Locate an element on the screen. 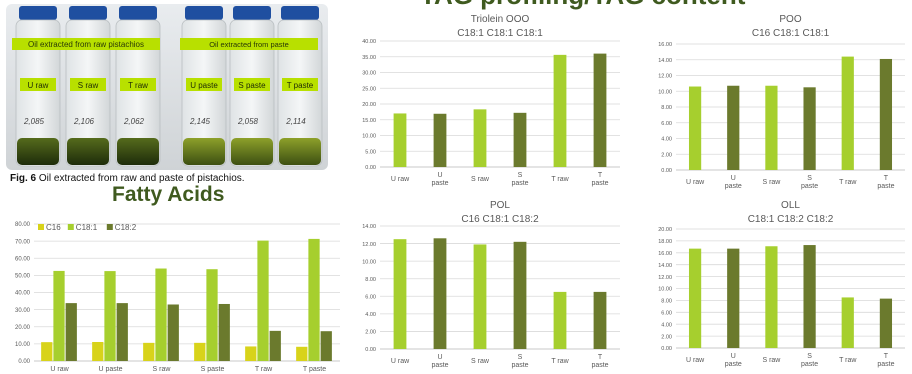  raw-label-text: Oil extracted from raw pistachios is located at coordinates (86, 44).